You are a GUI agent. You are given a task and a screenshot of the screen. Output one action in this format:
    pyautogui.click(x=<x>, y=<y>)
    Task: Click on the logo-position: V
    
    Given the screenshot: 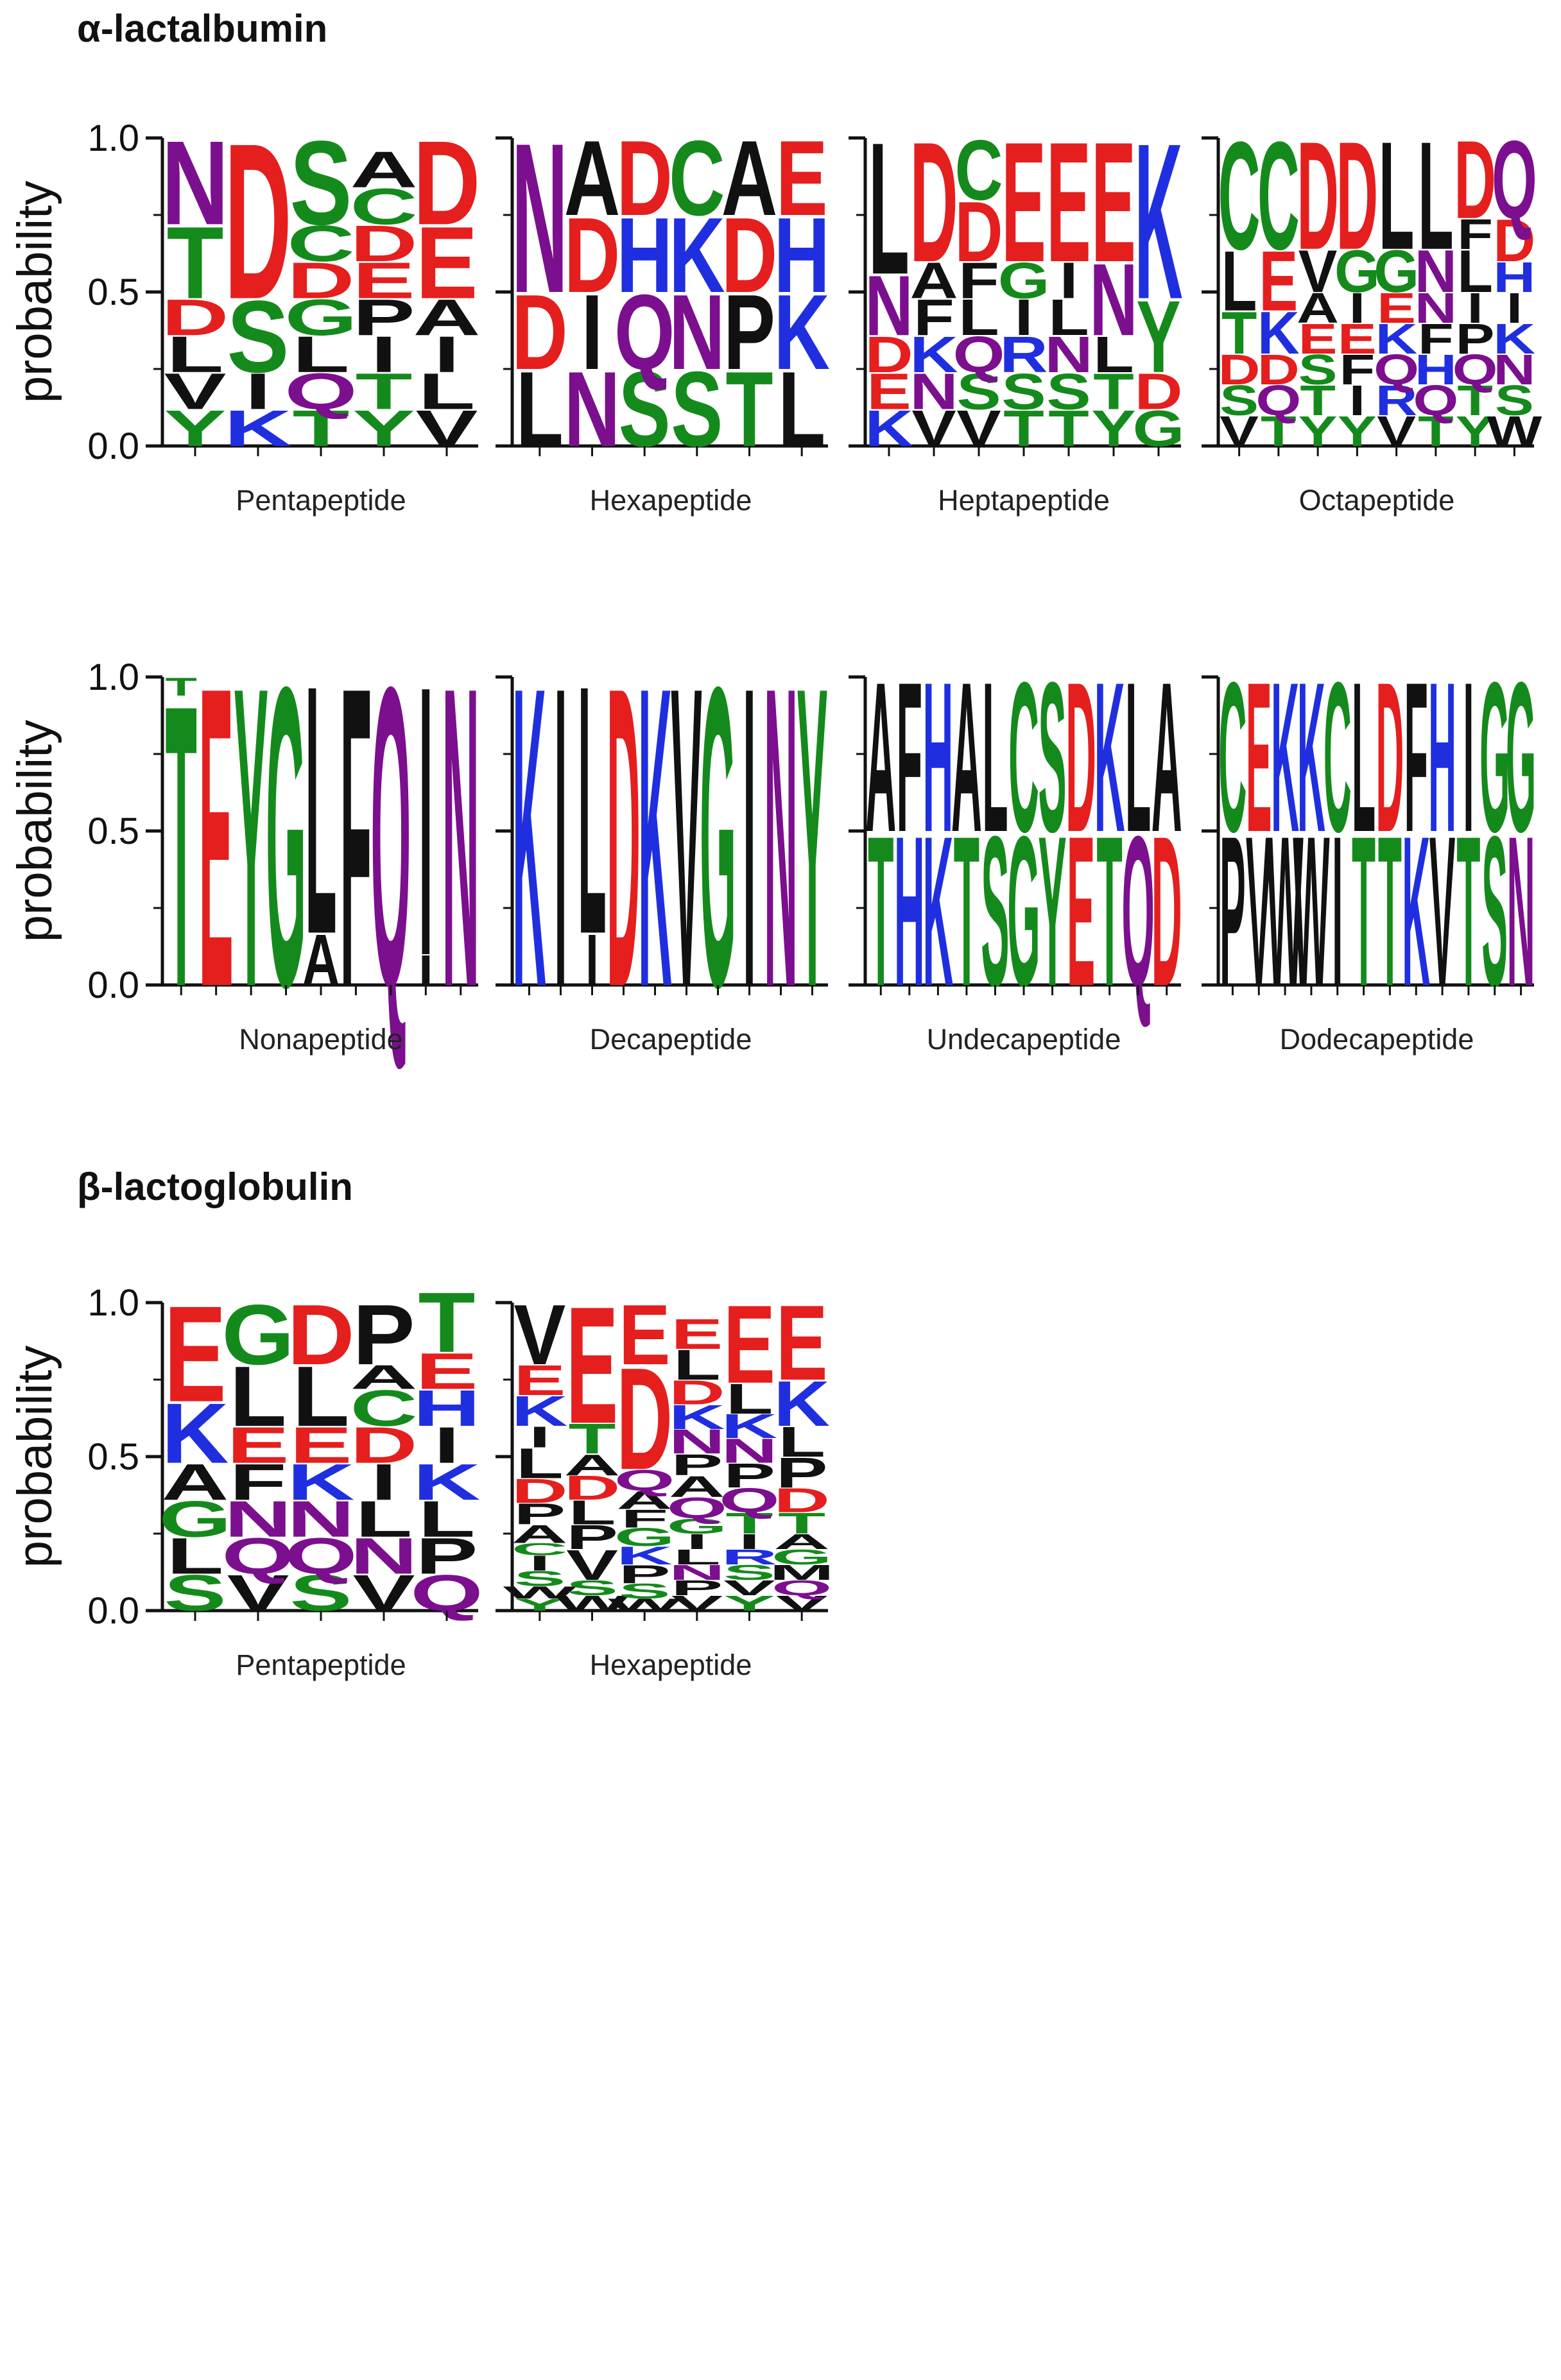 What is the action you would take?
    pyautogui.click(x=687, y=837)
    